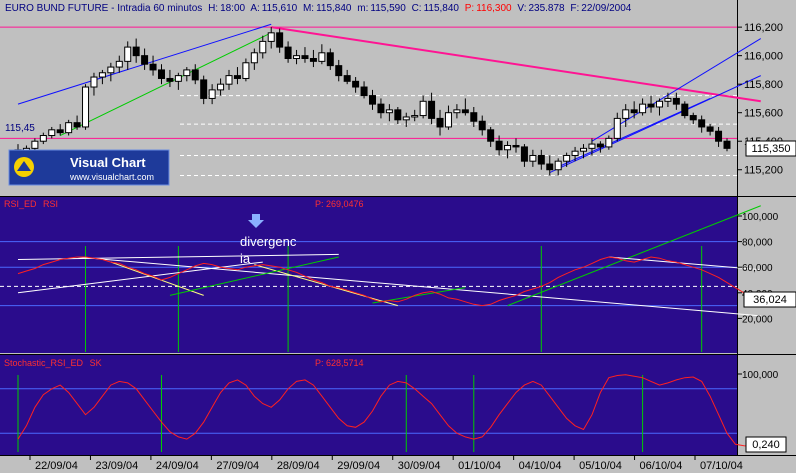  Describe the element at coordinates (89, 167) in the screenshot. I see `visual-chart-logo: Visual Chart www.visualchart.com` at that location.